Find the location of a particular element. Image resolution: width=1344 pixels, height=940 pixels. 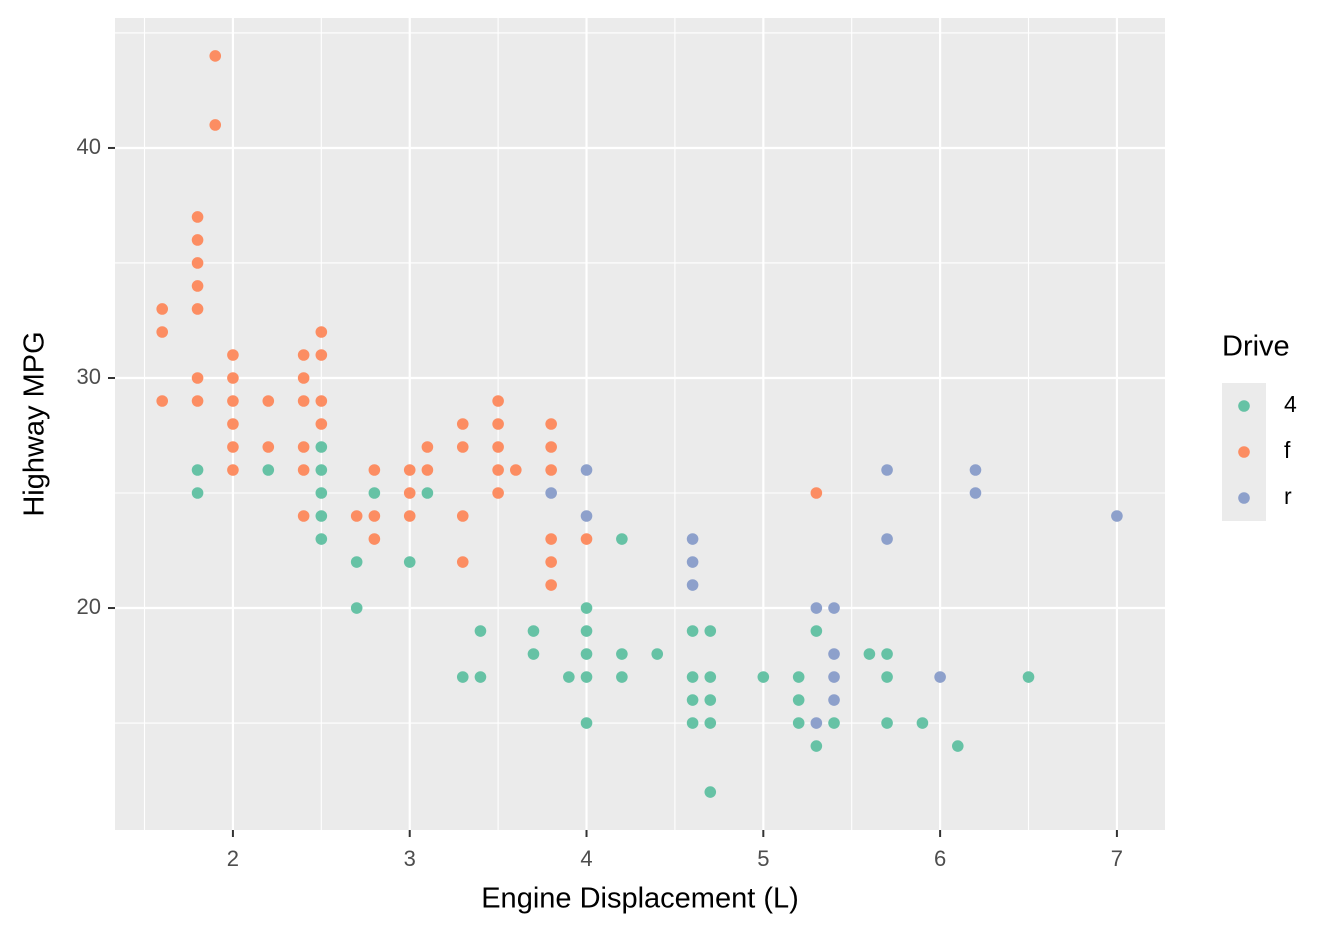

y-tick-label: 30 is located at coordinates (89, 376).